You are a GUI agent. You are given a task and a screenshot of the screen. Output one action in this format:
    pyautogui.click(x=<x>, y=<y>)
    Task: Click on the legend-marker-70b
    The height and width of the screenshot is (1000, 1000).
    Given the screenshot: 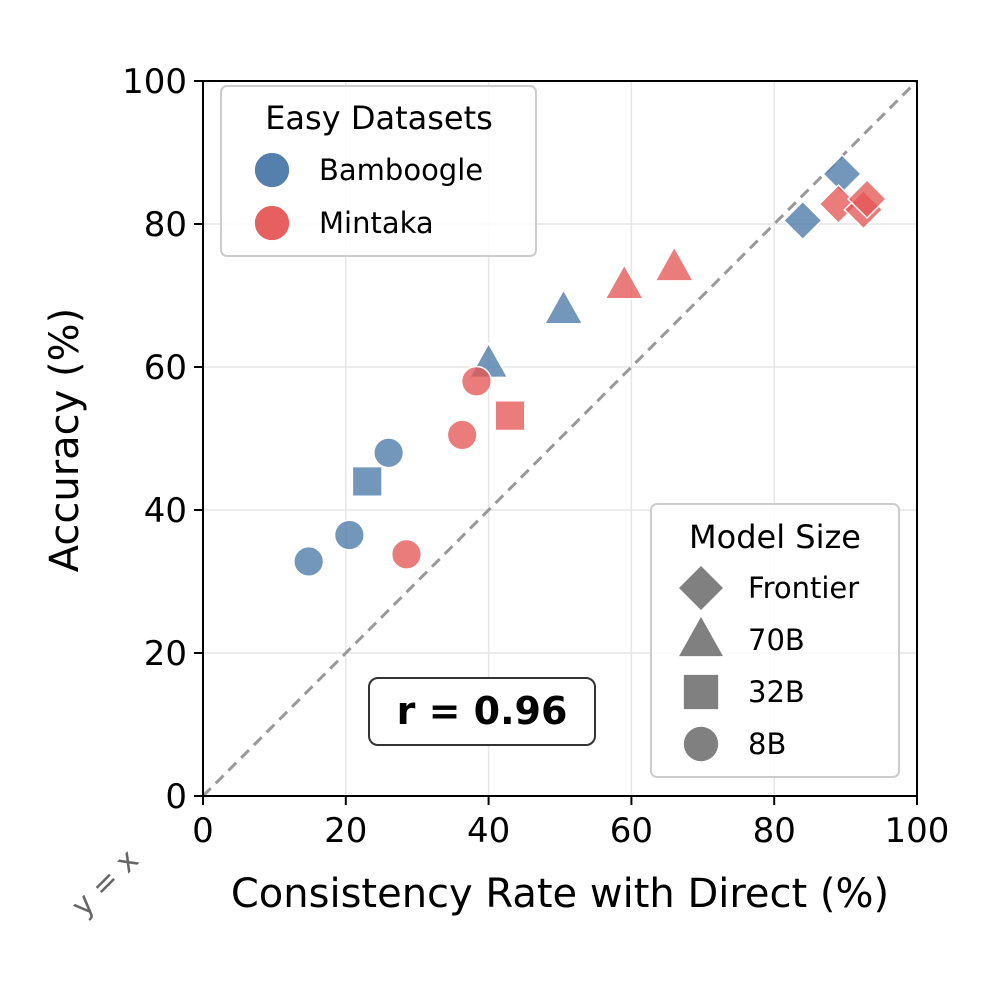 What is the action you would take?
    pyautogui.click(x=701, y=636)
    